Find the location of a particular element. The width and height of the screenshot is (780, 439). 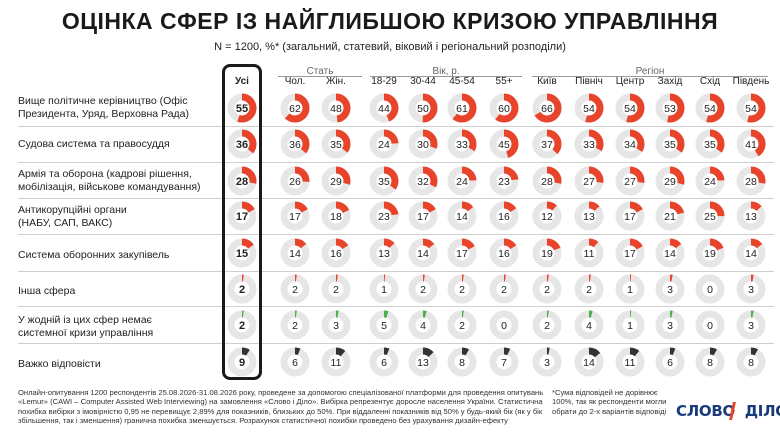

col-header-north: Північ is located at coordinates (589, 81).